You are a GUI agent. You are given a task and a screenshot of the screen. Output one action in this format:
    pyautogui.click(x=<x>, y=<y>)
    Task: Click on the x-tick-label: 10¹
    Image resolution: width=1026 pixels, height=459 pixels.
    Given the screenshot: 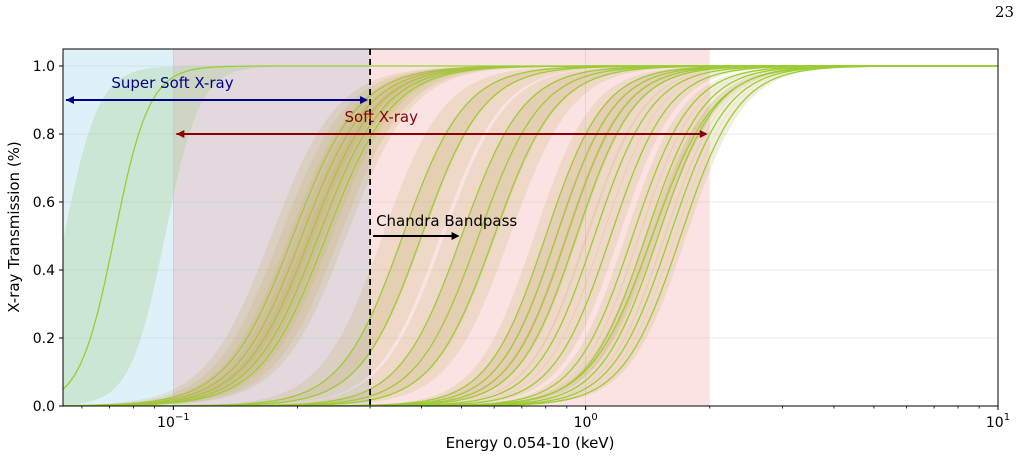 What is the action you would take?
    pyautogui.click(x=998, y=421)
    